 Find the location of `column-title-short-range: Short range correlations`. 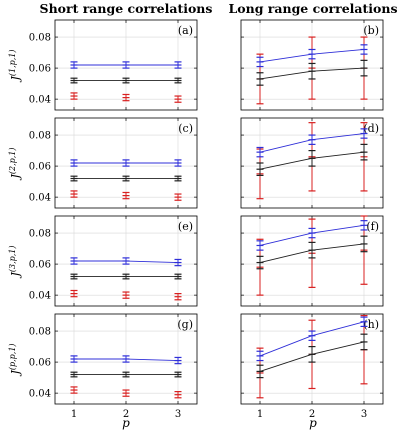

column-title-short-range: Short range correlations is located at coordinates (126, 8).